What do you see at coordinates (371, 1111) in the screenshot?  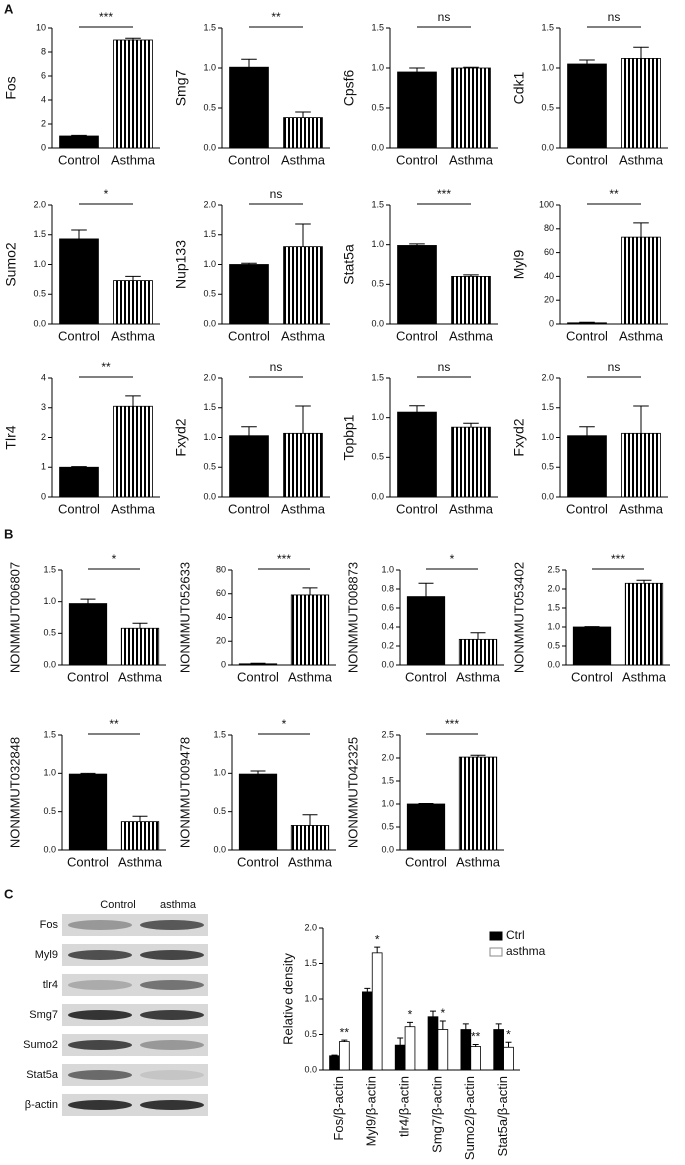 I see `x-tick-label: Myl9/β-actin` at bounding box center [371, 1111].